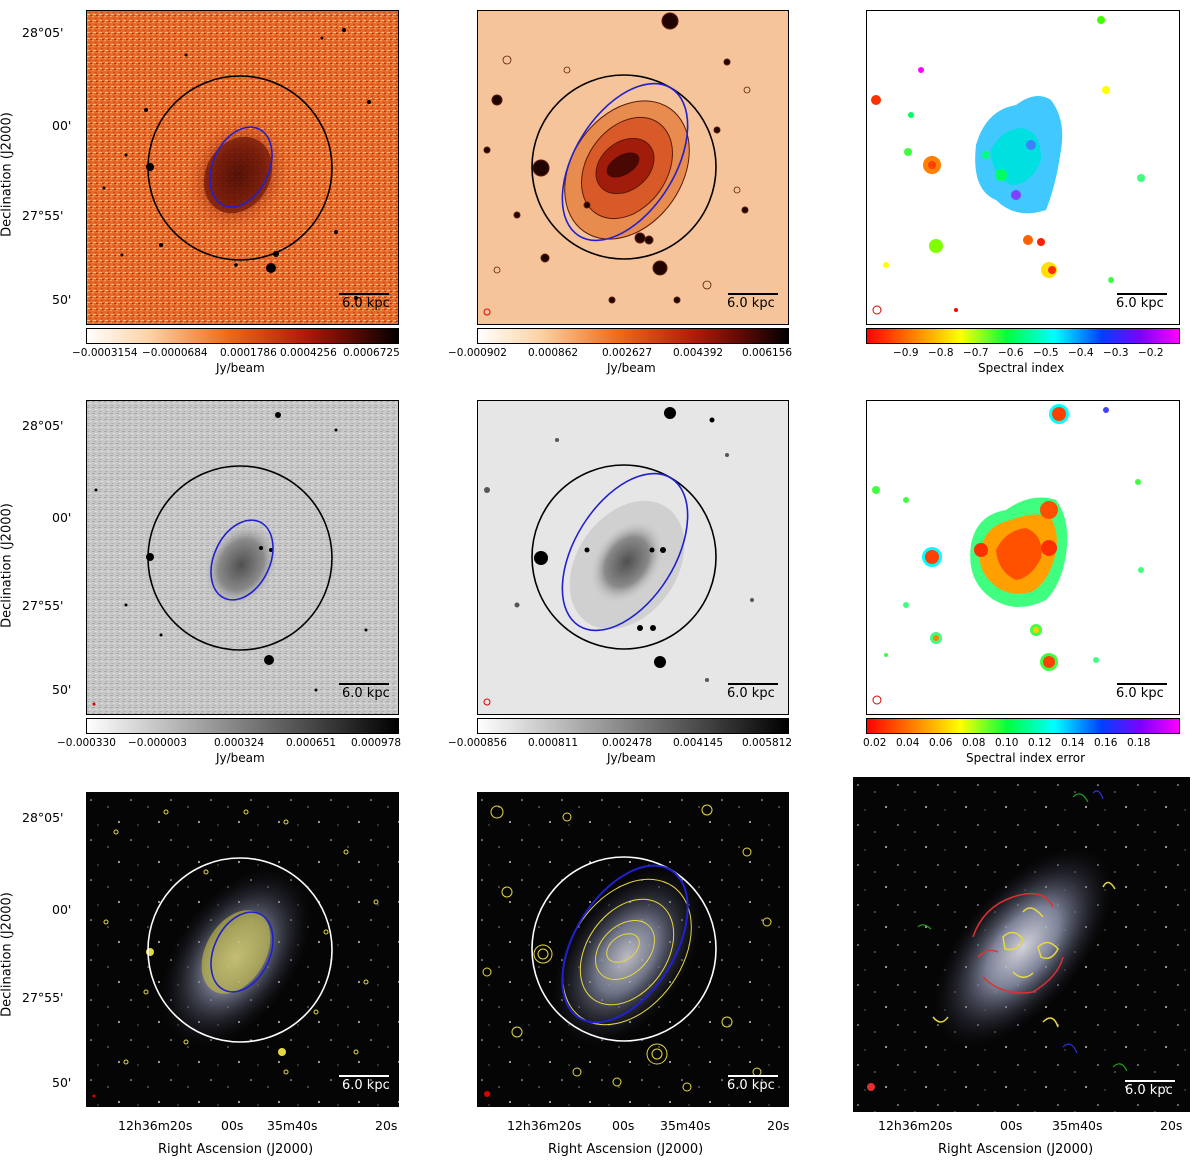 The image size is (1200, 1175). I want to click on cbar-tick: 0.16, so click(1106, 743).